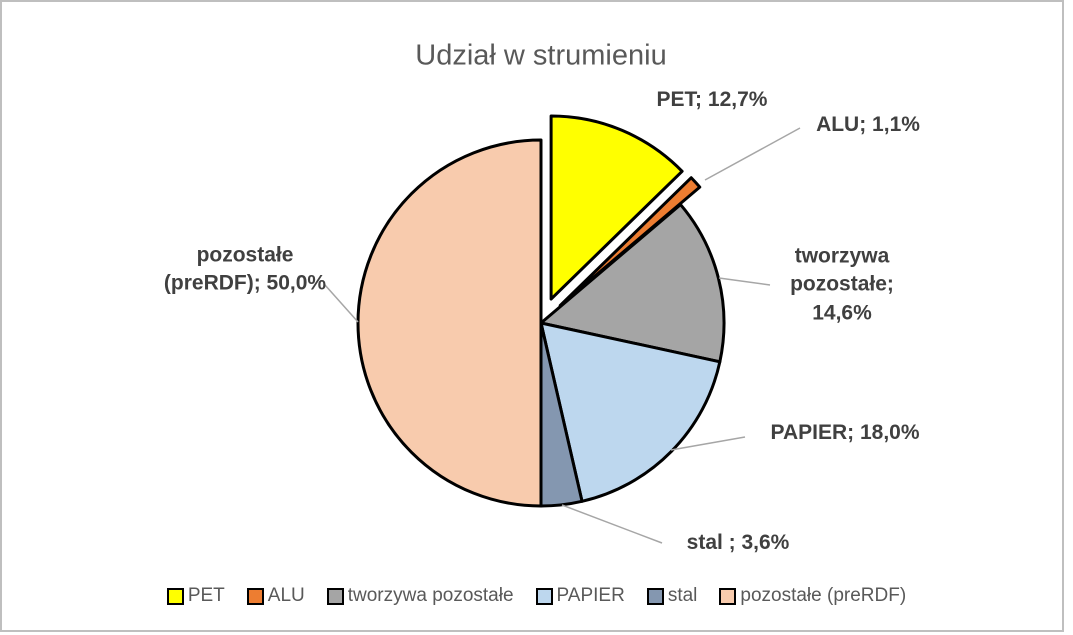 The width and height of the screenshot is (1073, 635). I want to click on legend-label: pozostałe (preRDF), so click(823, 595).